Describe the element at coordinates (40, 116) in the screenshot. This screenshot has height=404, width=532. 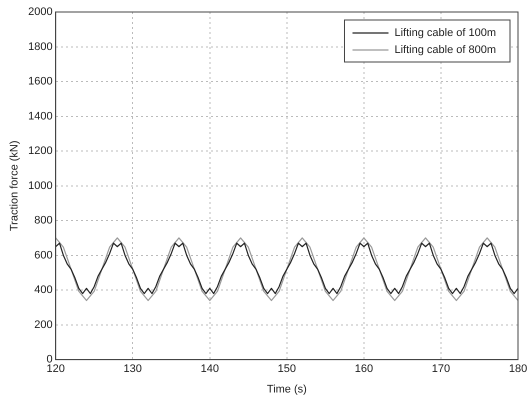
I see `y-tick-label: 1400` at that location.